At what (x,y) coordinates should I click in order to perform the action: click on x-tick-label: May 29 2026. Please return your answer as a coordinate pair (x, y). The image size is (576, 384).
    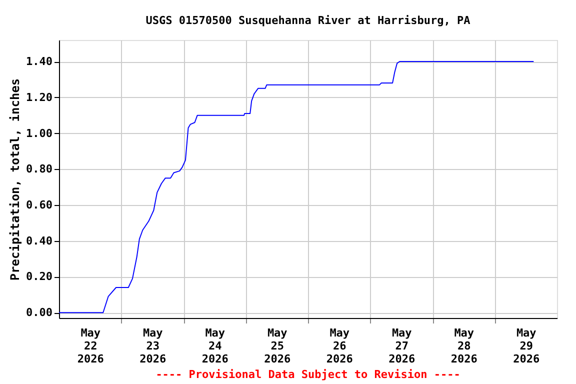
    Looking at the image, I should click on (526, 346).